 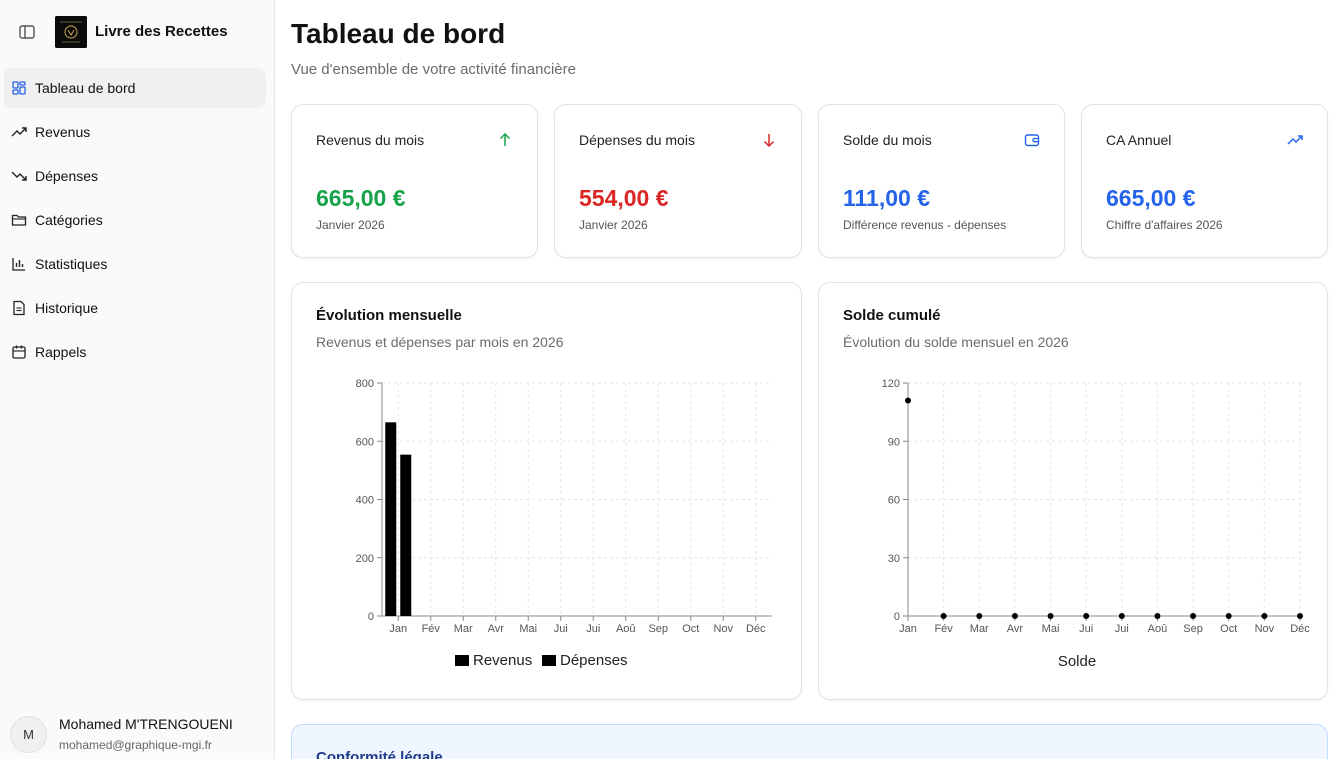 What do you see at coordinates (431, 629) in the screenshot?
I see `x-tick-label: Fév` at bounding box center [431, 629].